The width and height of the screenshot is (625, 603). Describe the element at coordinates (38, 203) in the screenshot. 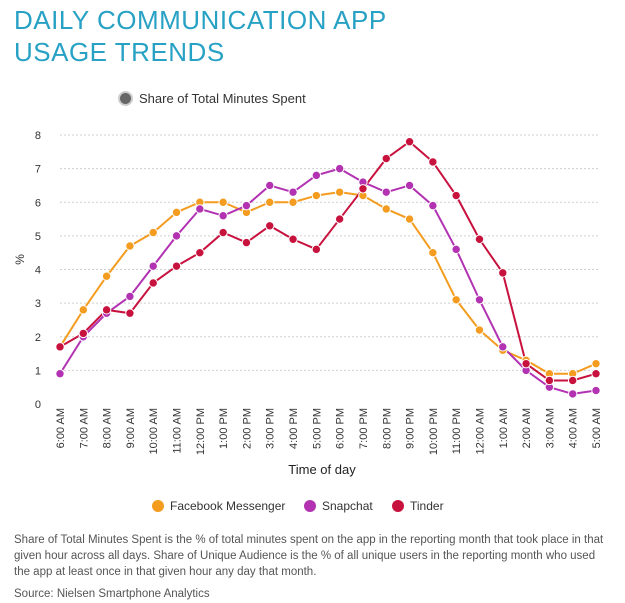

I see `y-tick-label: 6` at that location.